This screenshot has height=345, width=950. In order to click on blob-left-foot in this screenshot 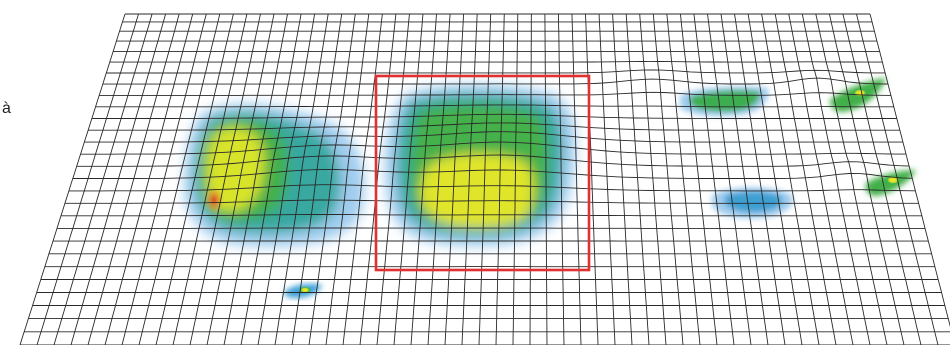, I will do `click(274, 175)`.